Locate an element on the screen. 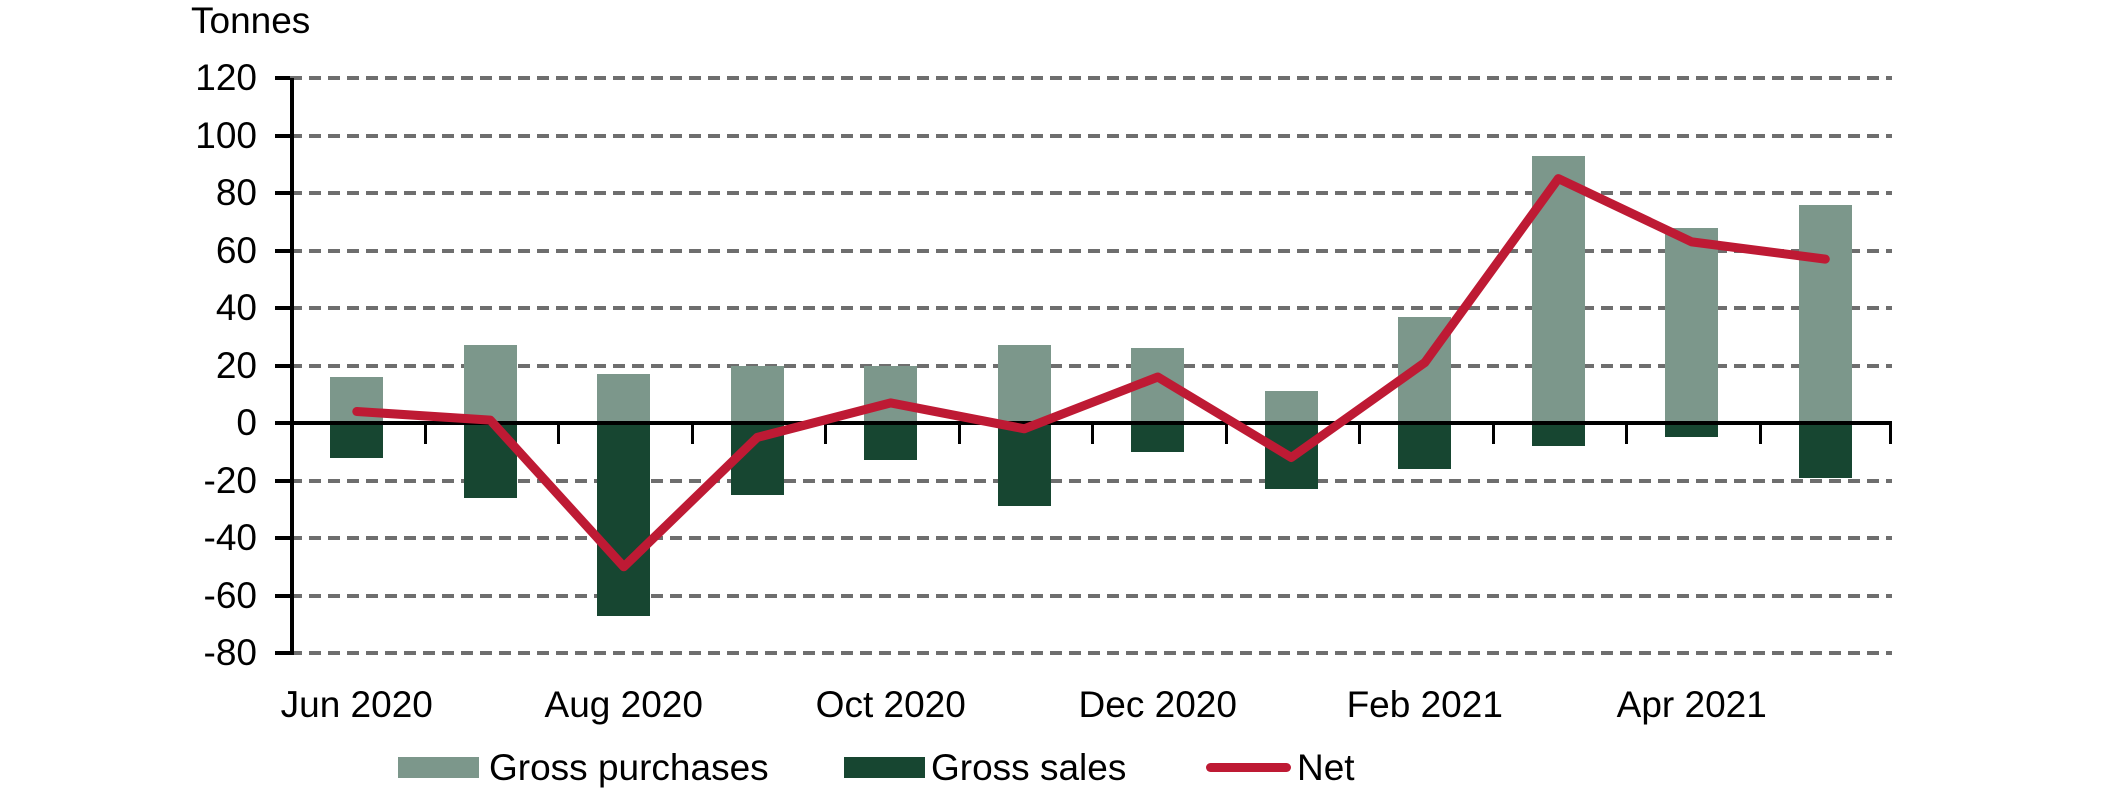 This screenshot has height=792, width=2107. x-tick-label: Aug 2020 is located at coordinates (623, 704).